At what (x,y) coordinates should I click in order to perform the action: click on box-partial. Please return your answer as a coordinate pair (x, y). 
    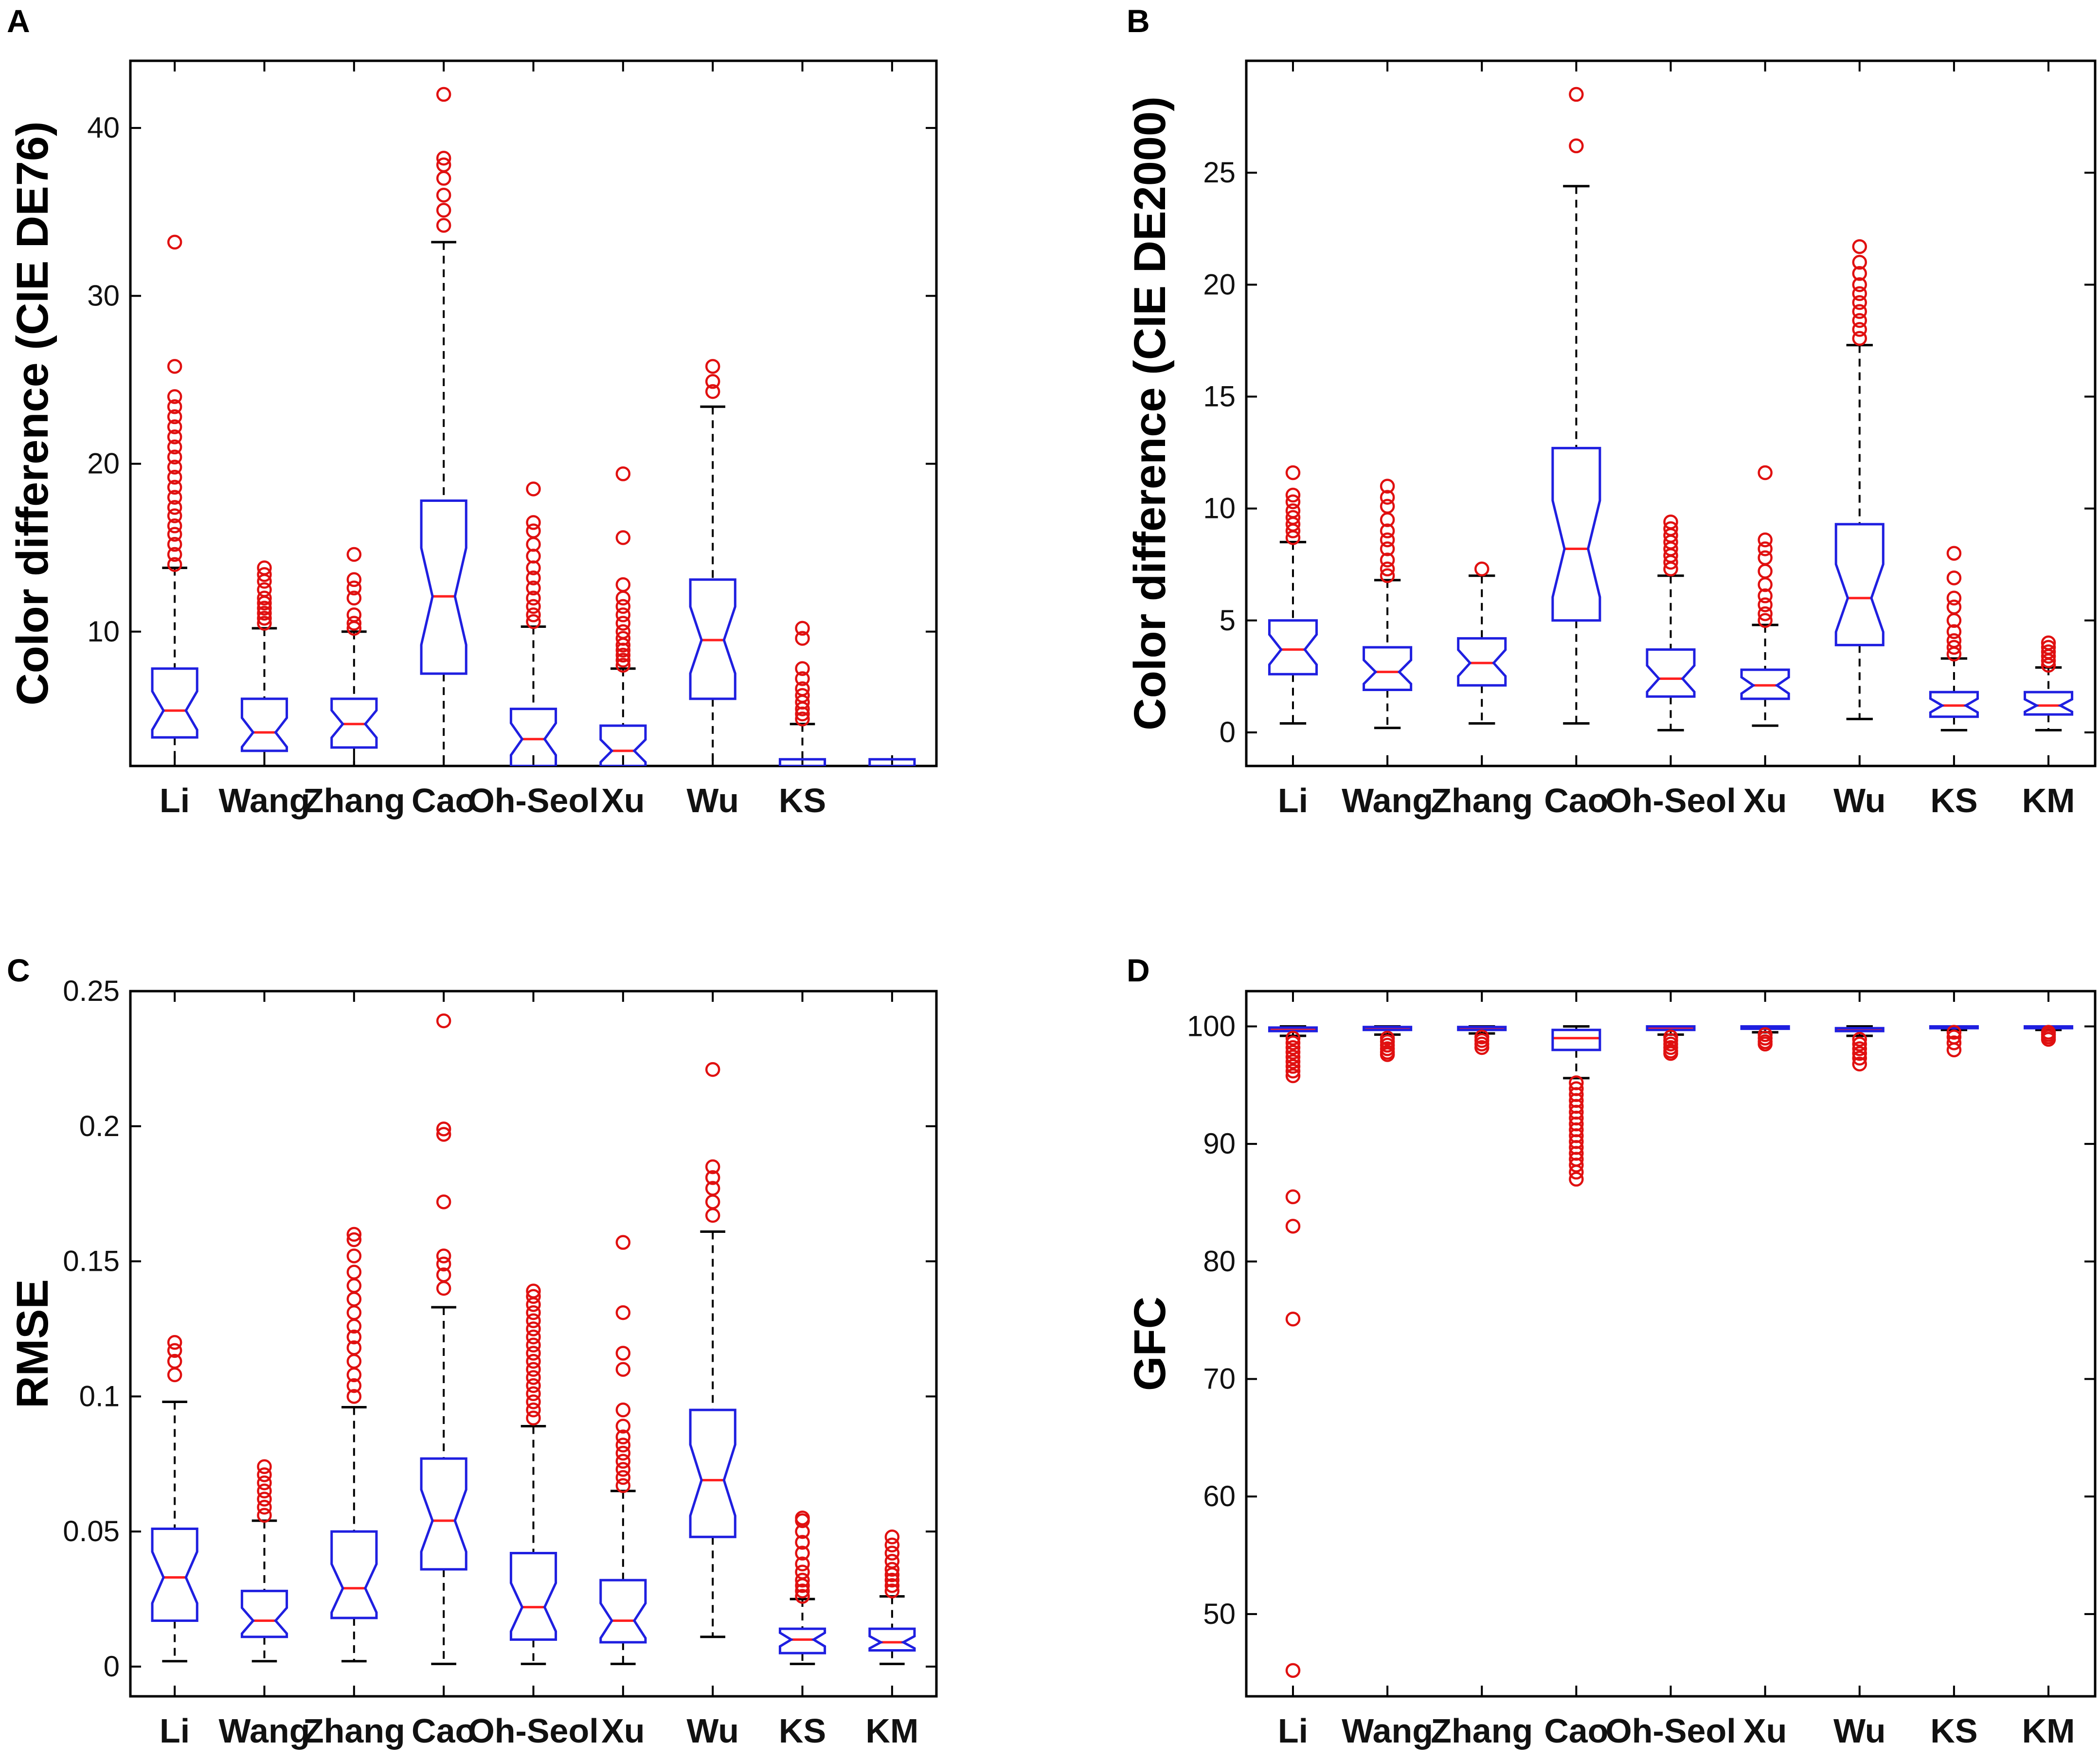
    Looking at the image, I should click on (892, 762).